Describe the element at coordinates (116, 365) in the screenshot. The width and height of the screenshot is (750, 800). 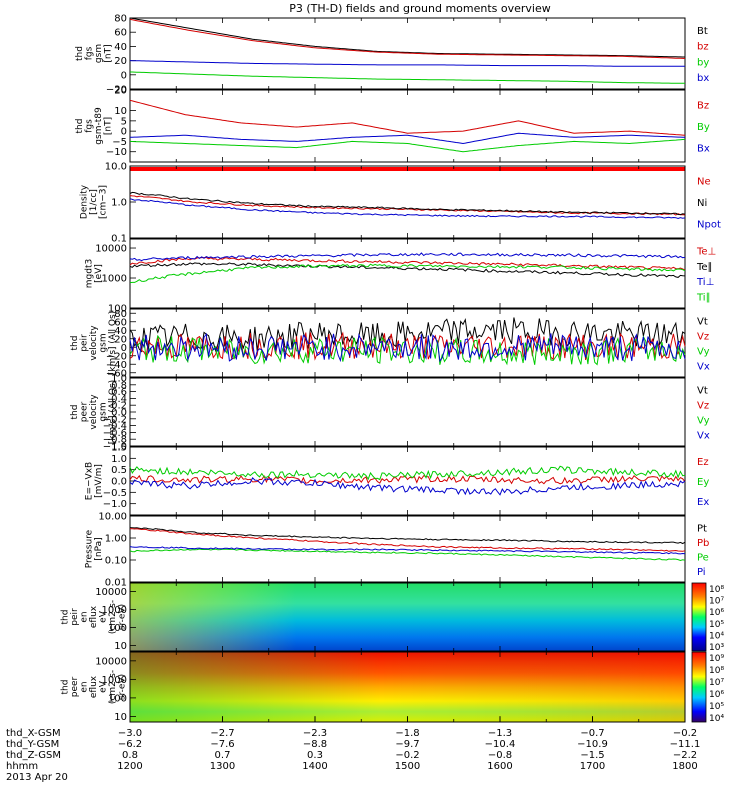
I see `y-tick-label: −40` at that location.